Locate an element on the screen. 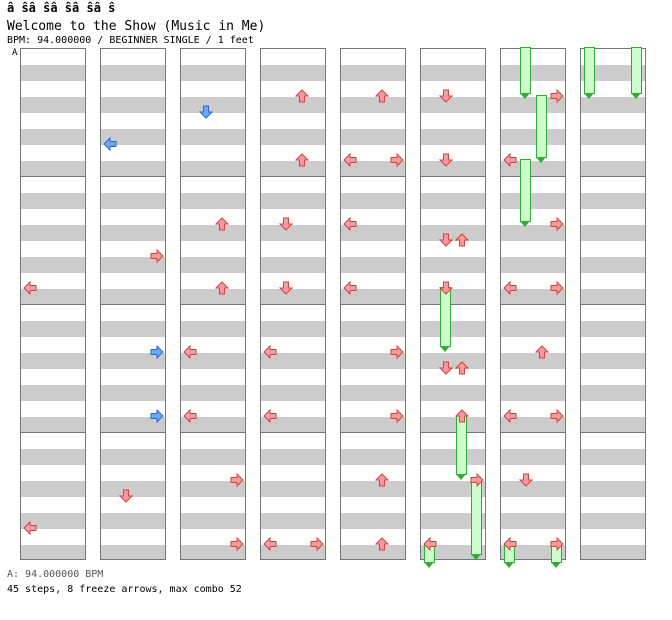 The height and width of the screenshot is (620, 672). section-marker: A is located at coordinates (15, 53).